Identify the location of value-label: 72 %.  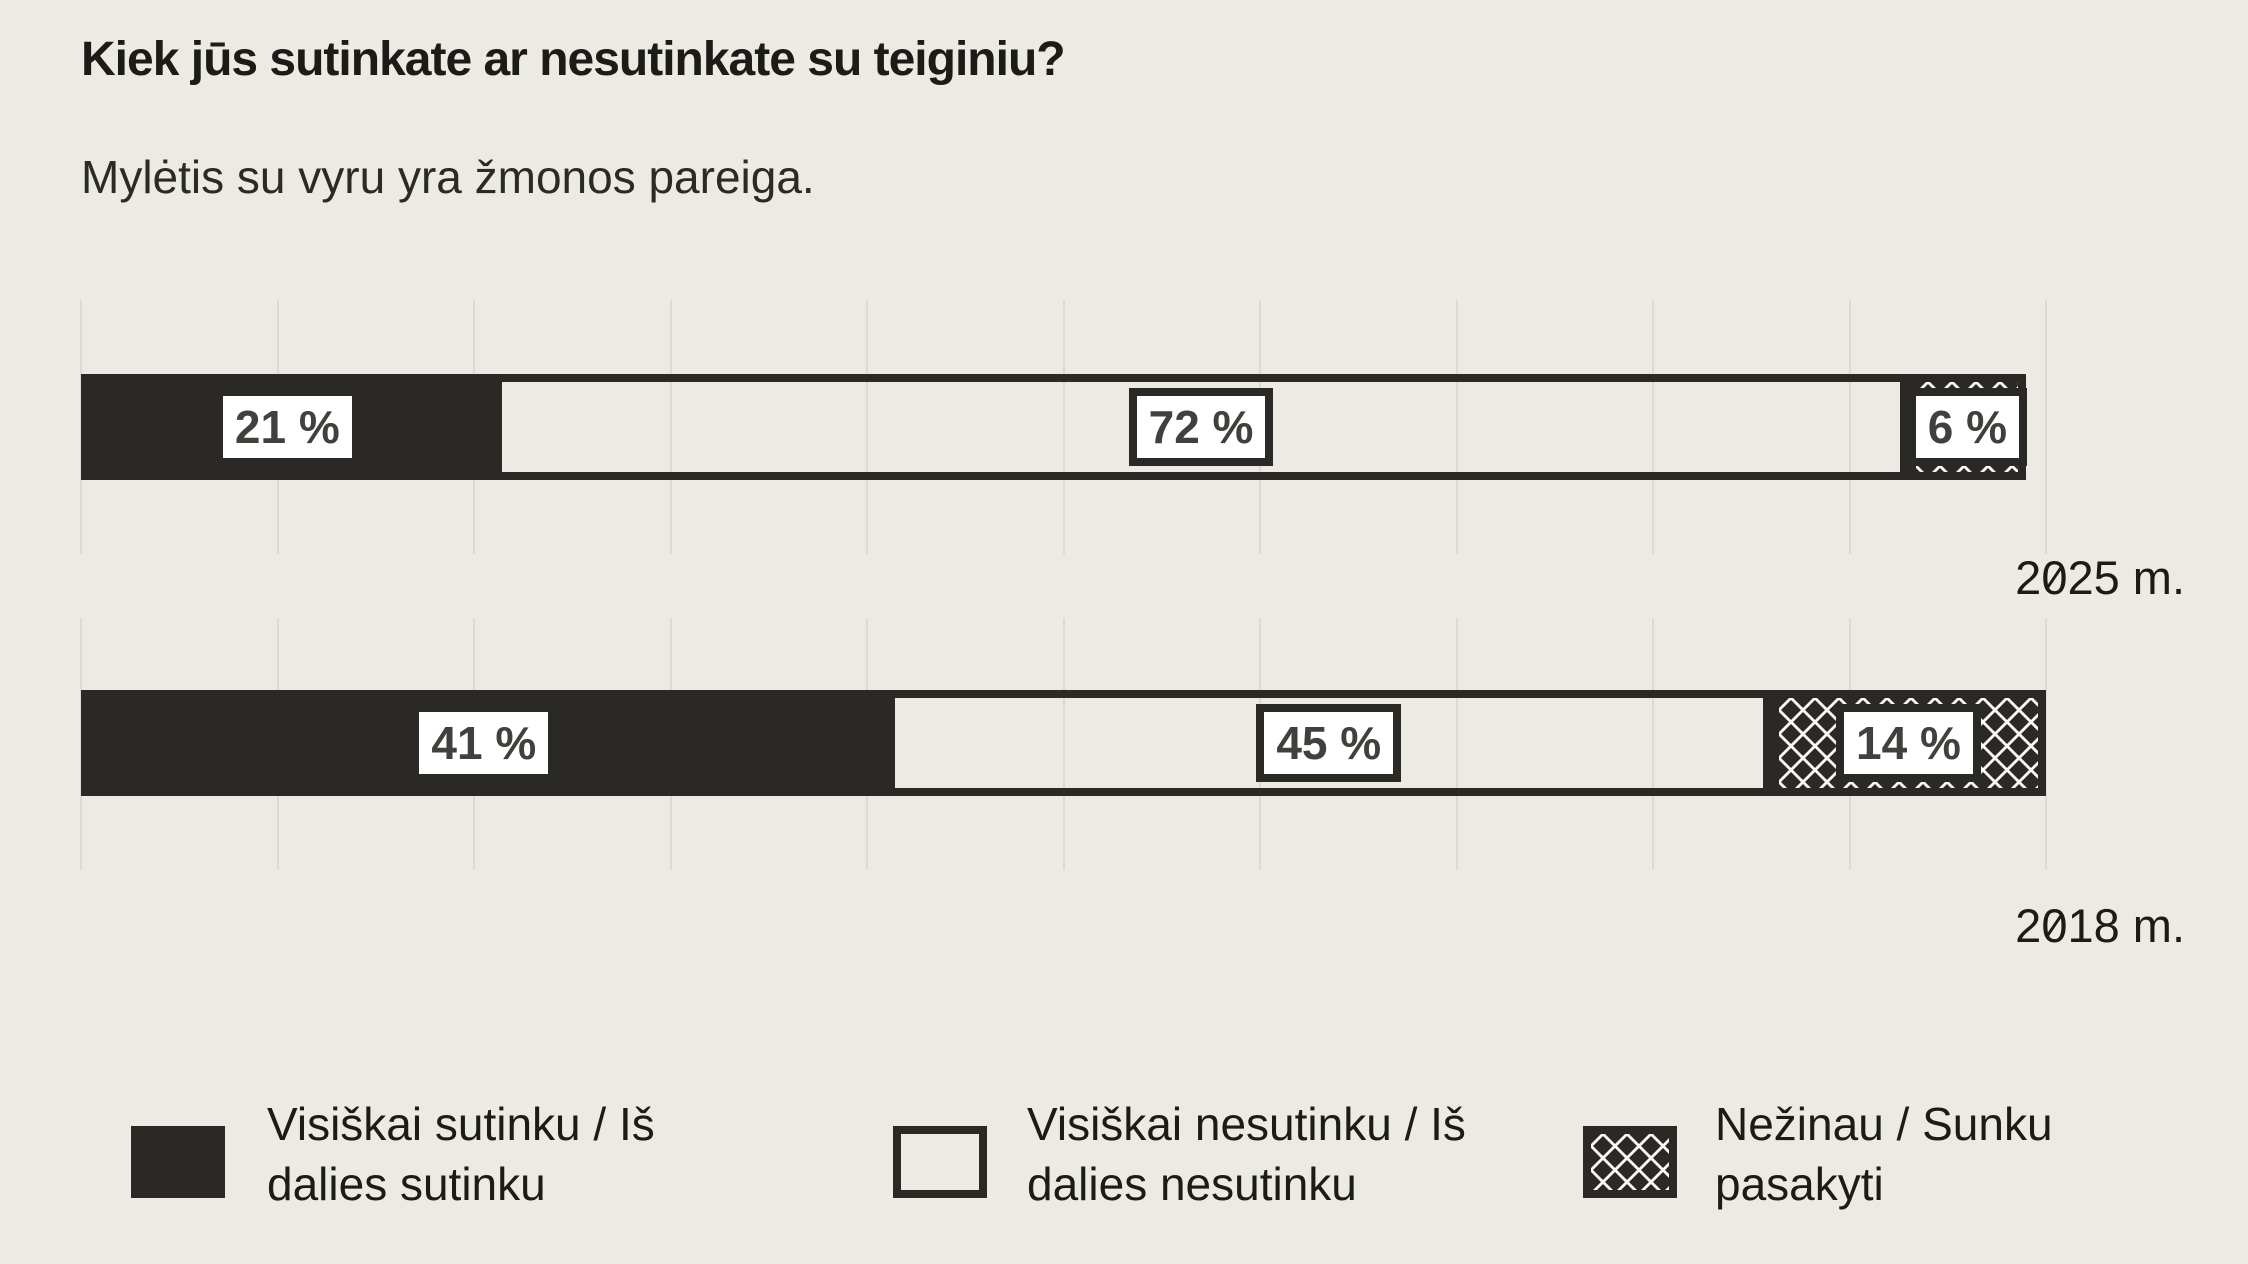
(1201, 427).